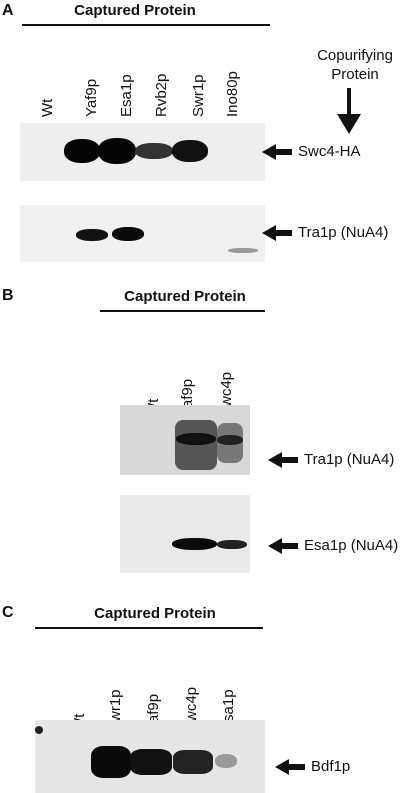 The image size is (420, 793). I want to click on panel-c-header-rule, so click(149, 628).